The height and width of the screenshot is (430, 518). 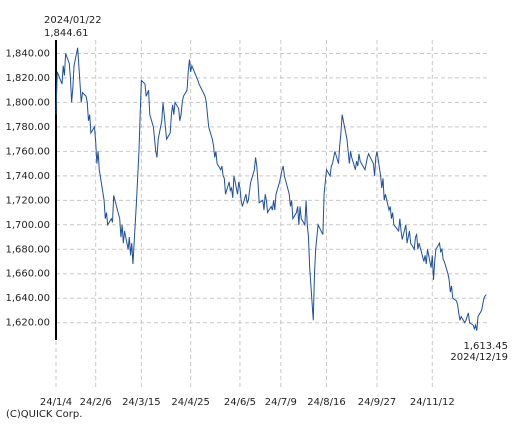 What do you see at coordinates (66, 33) in the screenshot?
I see `max-value: 1,844.61` at bounding box center [66, 33].